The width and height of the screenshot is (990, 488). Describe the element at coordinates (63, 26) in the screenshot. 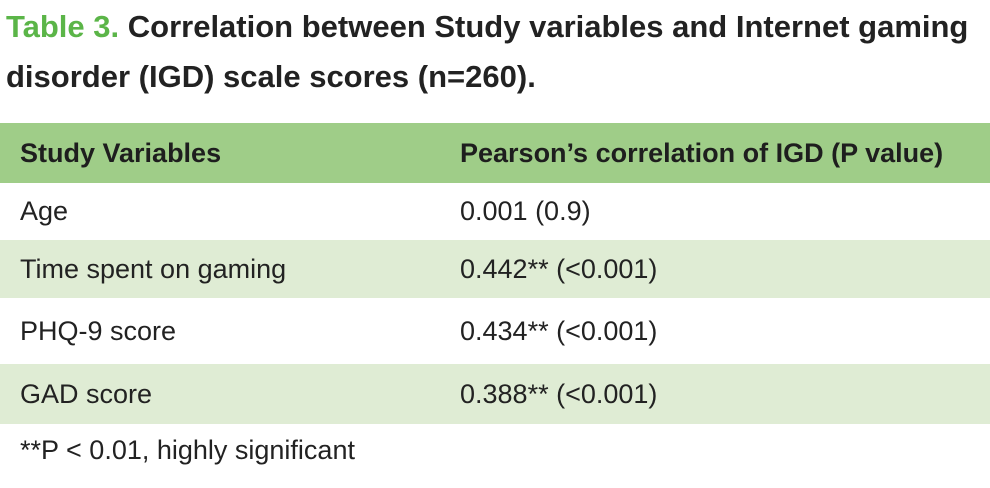

I see `table-label: Table 3.` at that location.